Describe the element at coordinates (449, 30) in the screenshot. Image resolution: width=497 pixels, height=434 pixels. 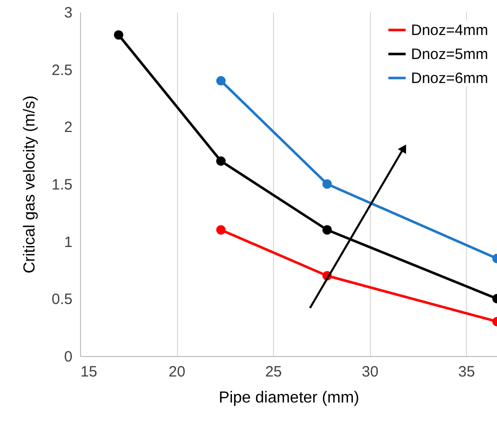
I see `legend-label: Dnoz=4mm` at that location.